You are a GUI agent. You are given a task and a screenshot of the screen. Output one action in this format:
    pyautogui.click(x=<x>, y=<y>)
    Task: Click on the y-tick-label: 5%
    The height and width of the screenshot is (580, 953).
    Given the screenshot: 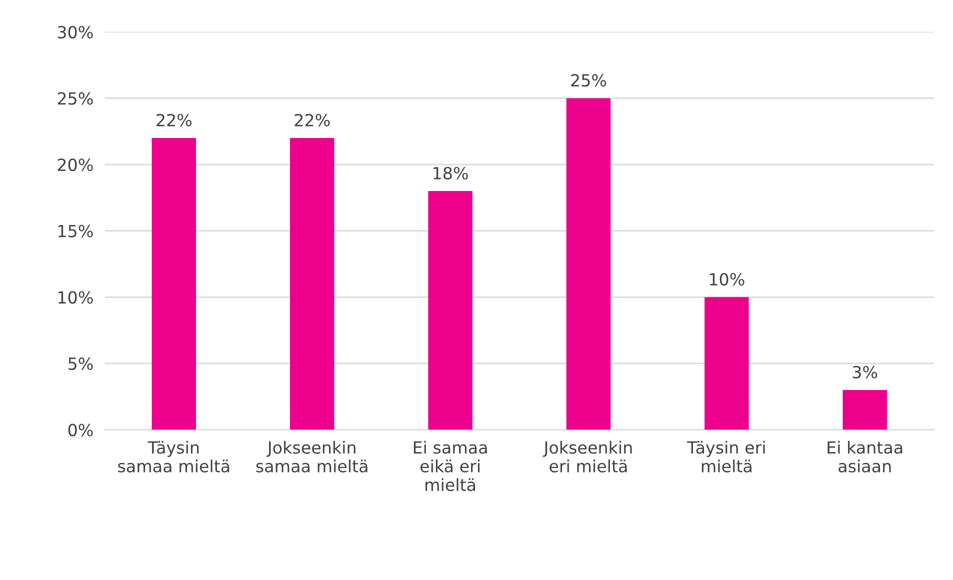 What is the action you would take?
    pyautogui.click(x=80, y=363)
    